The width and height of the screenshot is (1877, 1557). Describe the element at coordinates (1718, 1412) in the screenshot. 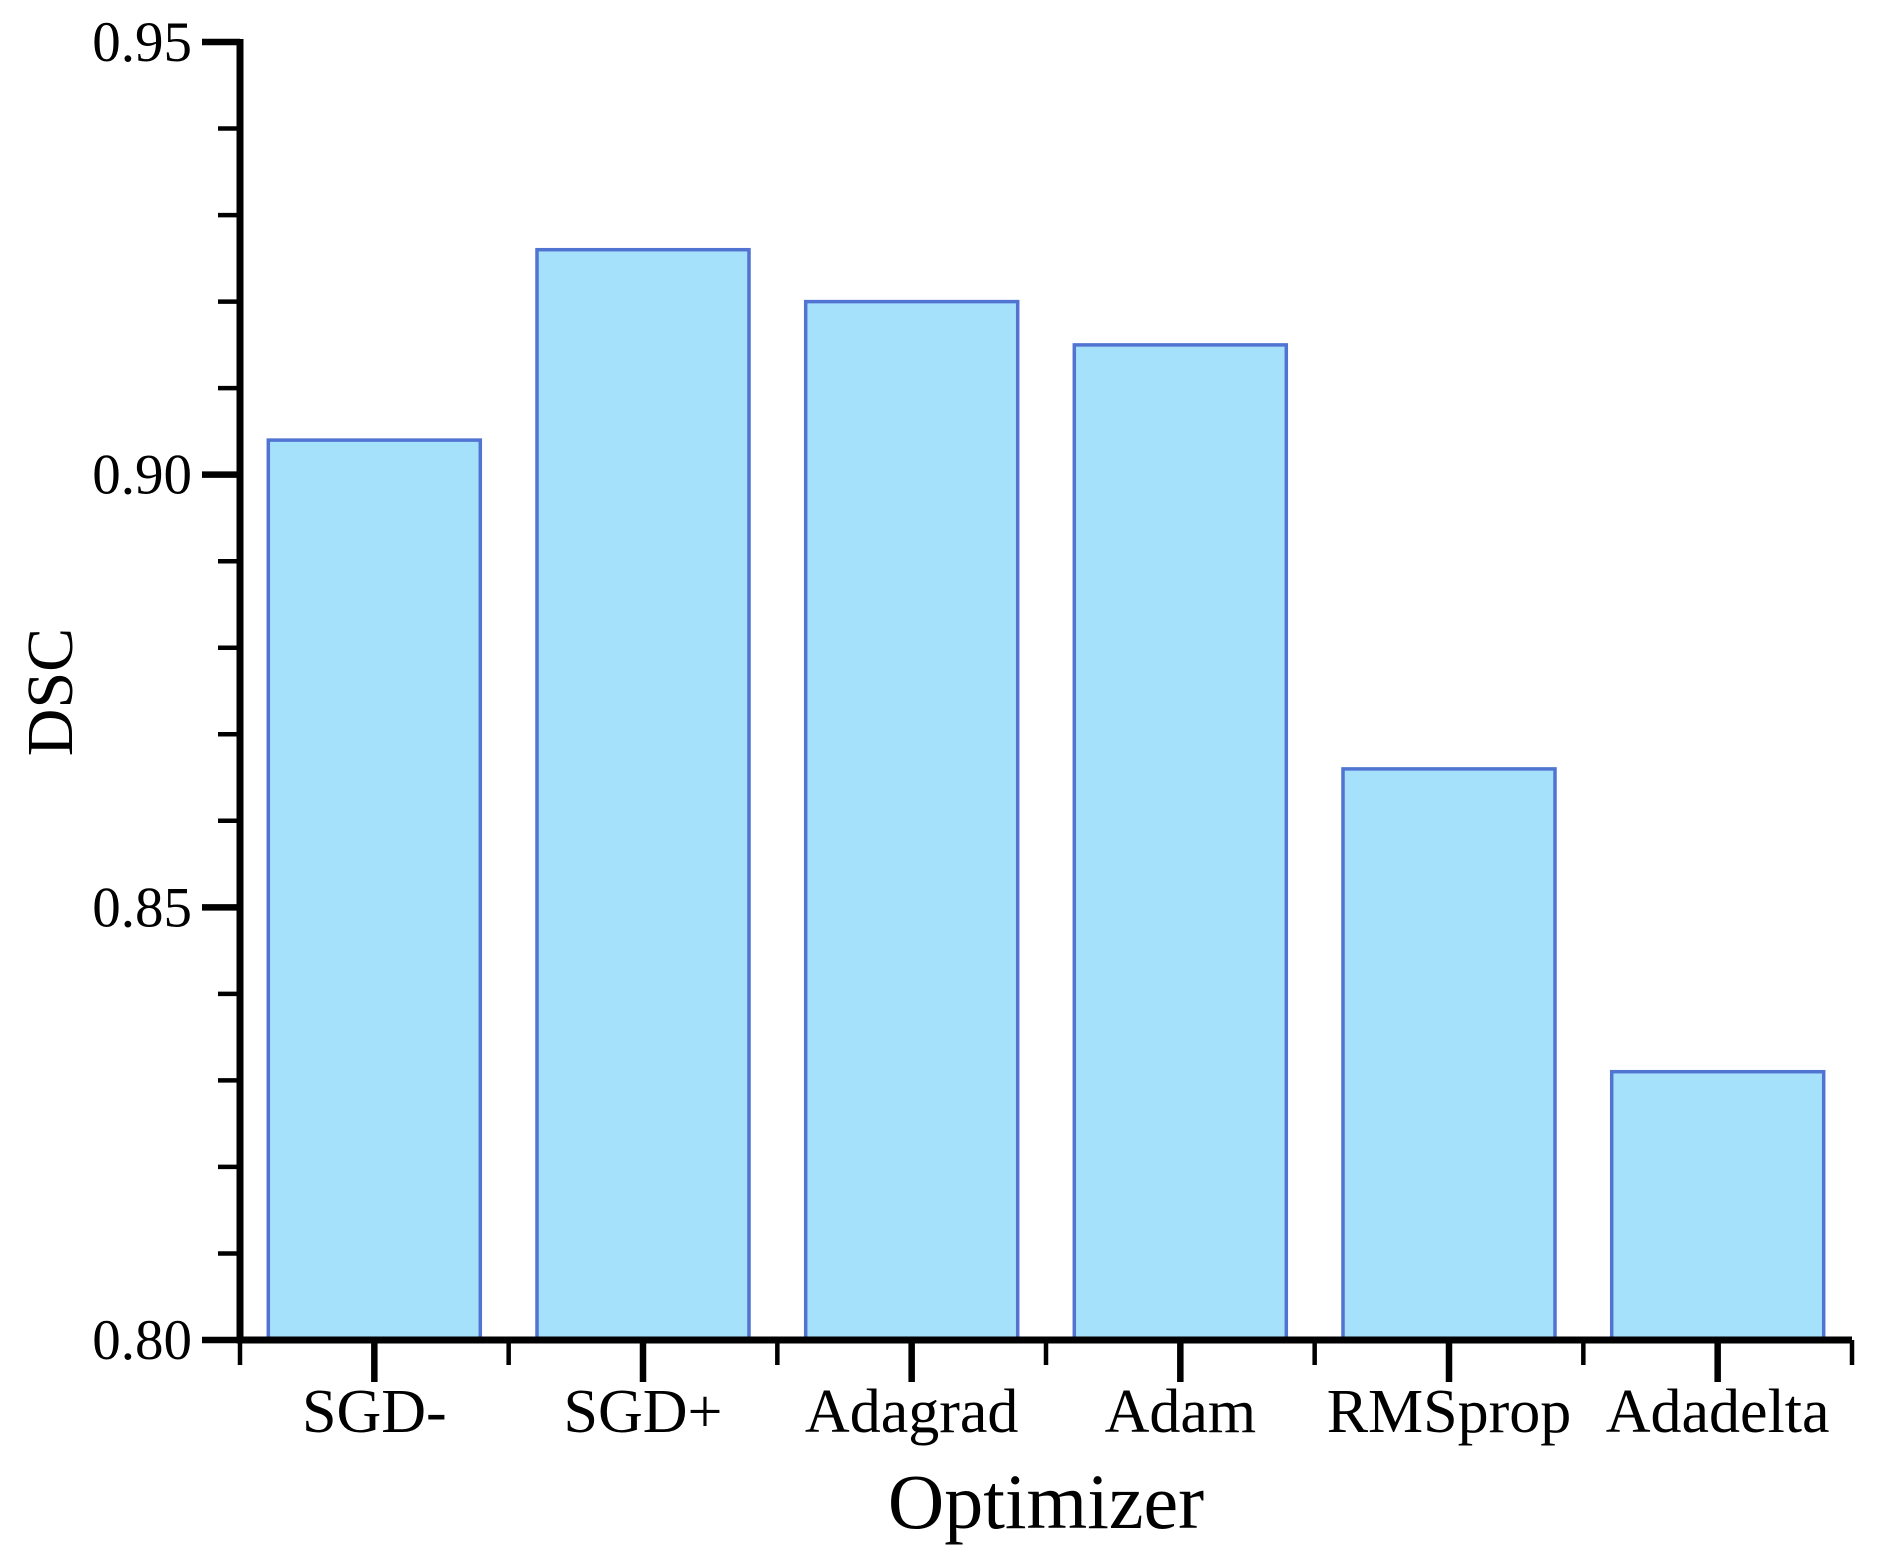

I see `x-tick-label: Adadelta` at that location.